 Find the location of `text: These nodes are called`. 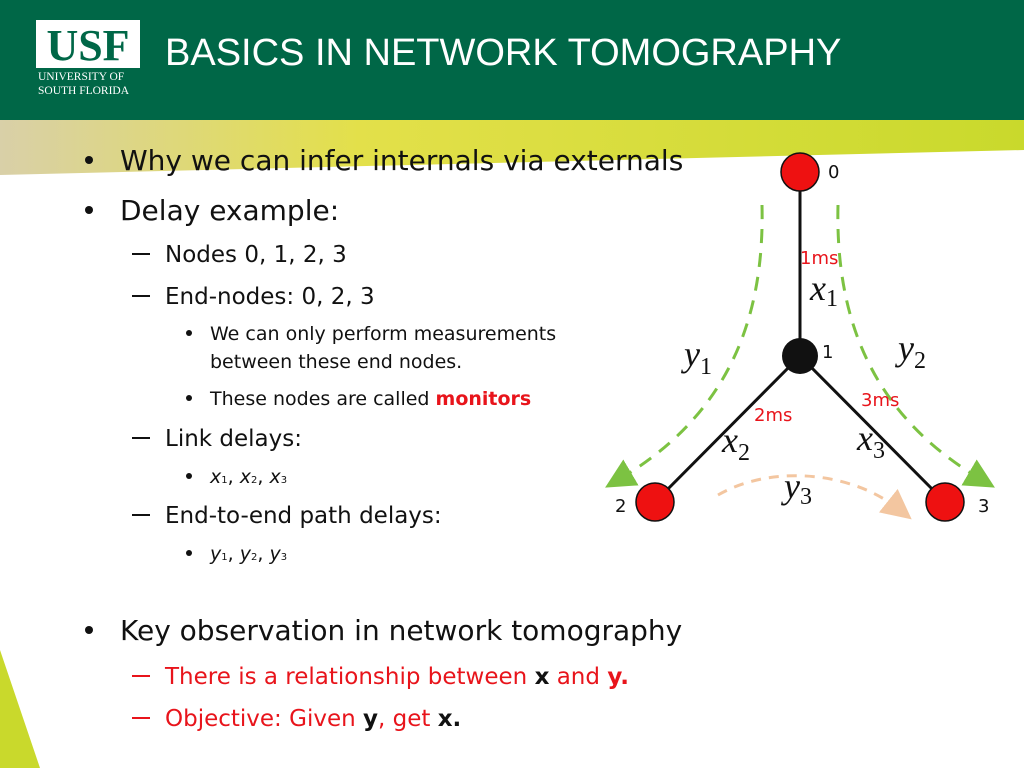

text: These nodes are called is located at coordinates (322, 399).